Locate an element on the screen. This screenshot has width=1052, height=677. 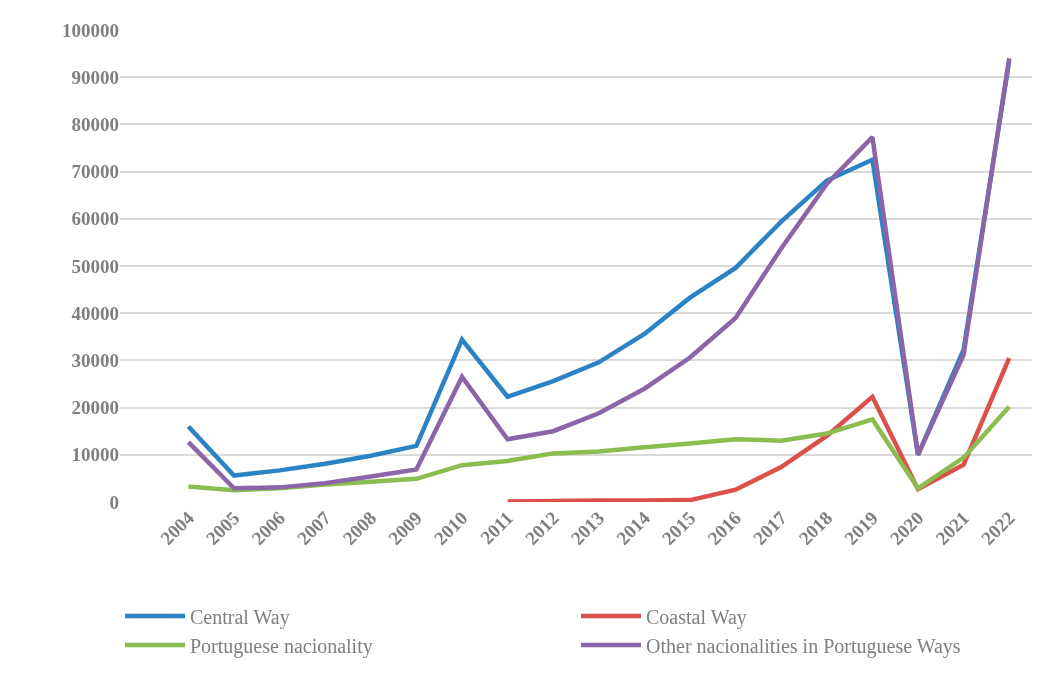
y-tick-label: 10000 is located at coordinates (95, 455).